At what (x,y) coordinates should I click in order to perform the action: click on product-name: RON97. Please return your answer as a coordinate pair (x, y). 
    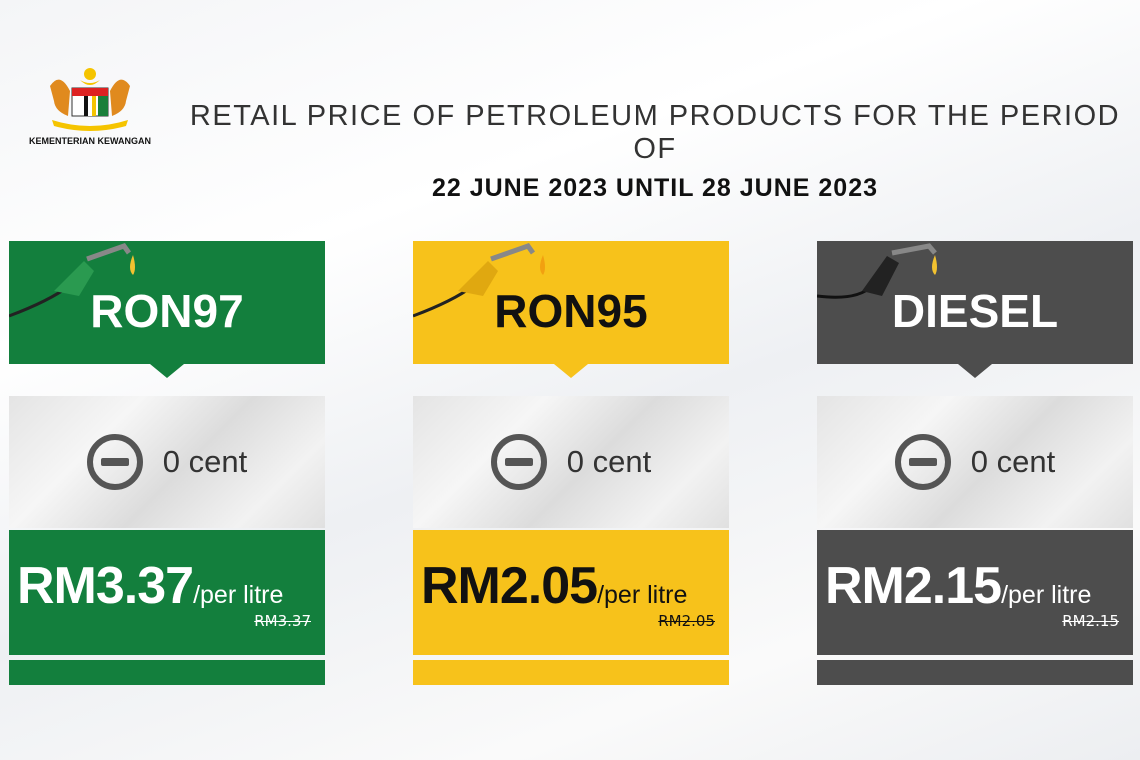
    Looking at the image, I should click on (167, 310).